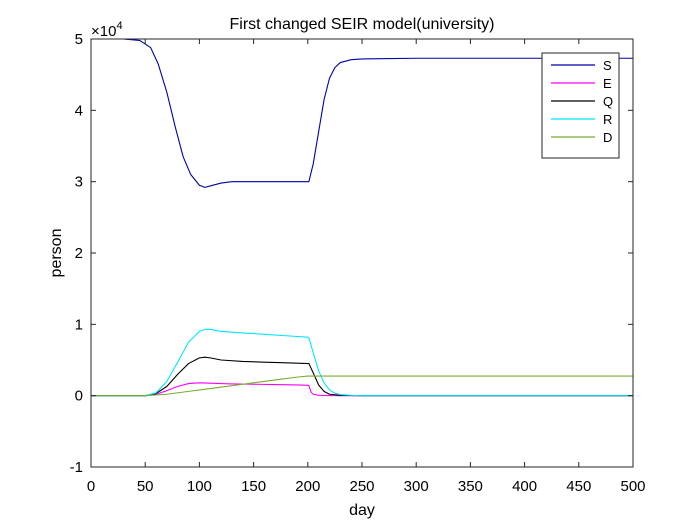 This screenshot has width=700, height=525. I want to click on series-line-d, so click(362, 386).